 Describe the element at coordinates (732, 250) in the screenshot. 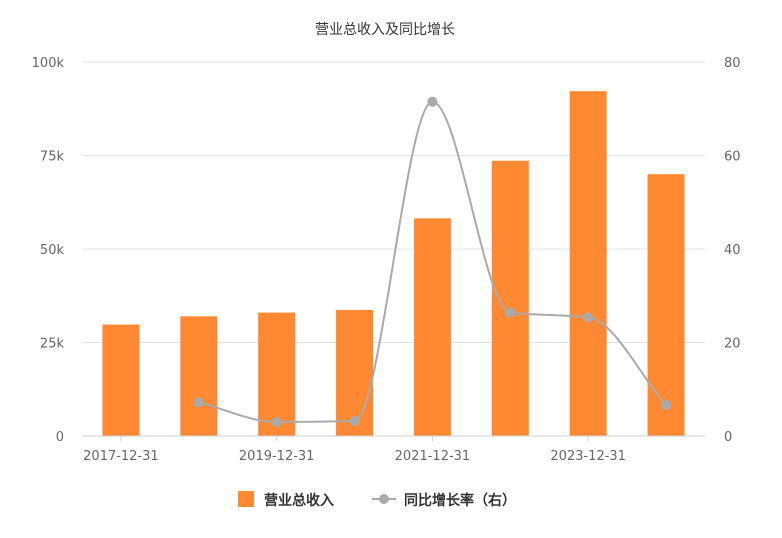

I see `y-right-tick-label: 40` at that location.